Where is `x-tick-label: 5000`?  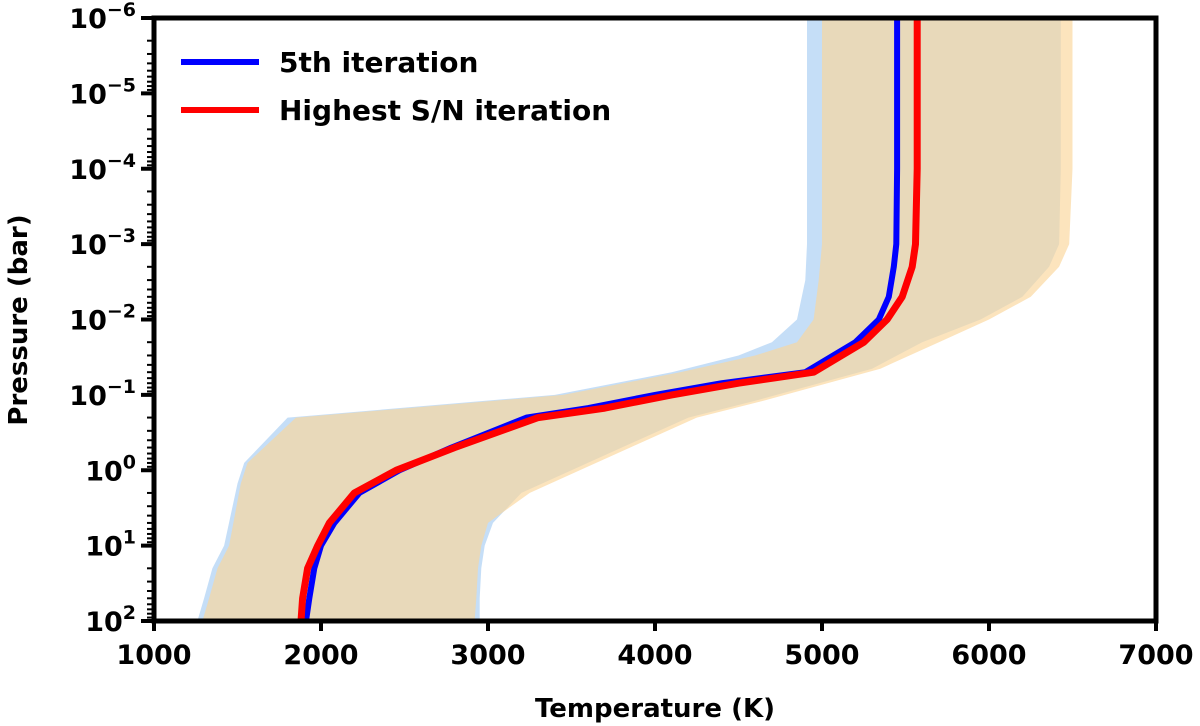 x-tick-label: 5000 is located at coordinates (821, 655).